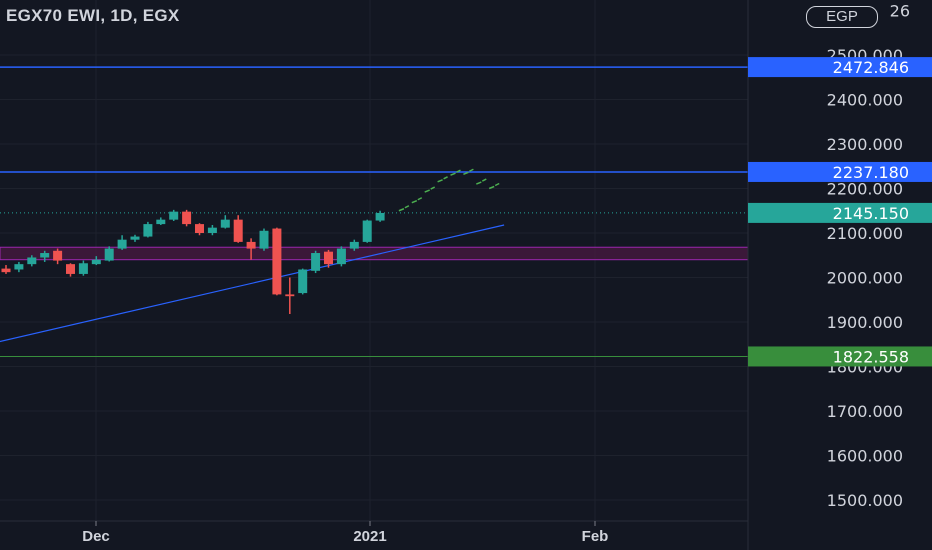  I want to click on price-level-badges: 2472.846 2237.180 2145.150 1822.558, so click(840, 212).